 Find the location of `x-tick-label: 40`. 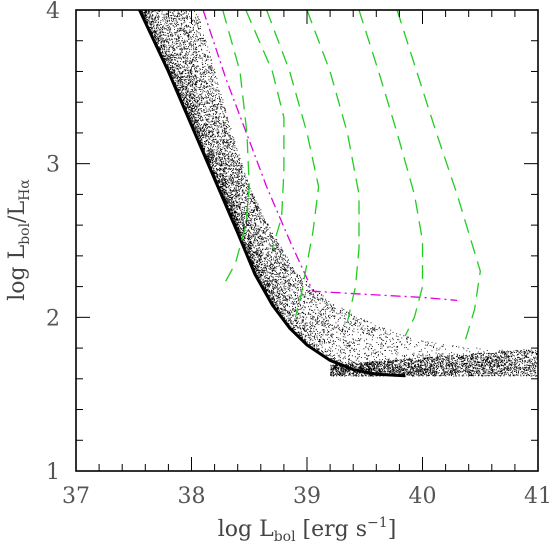

x-tick-label: 40 is located at coordinates (423, 496).